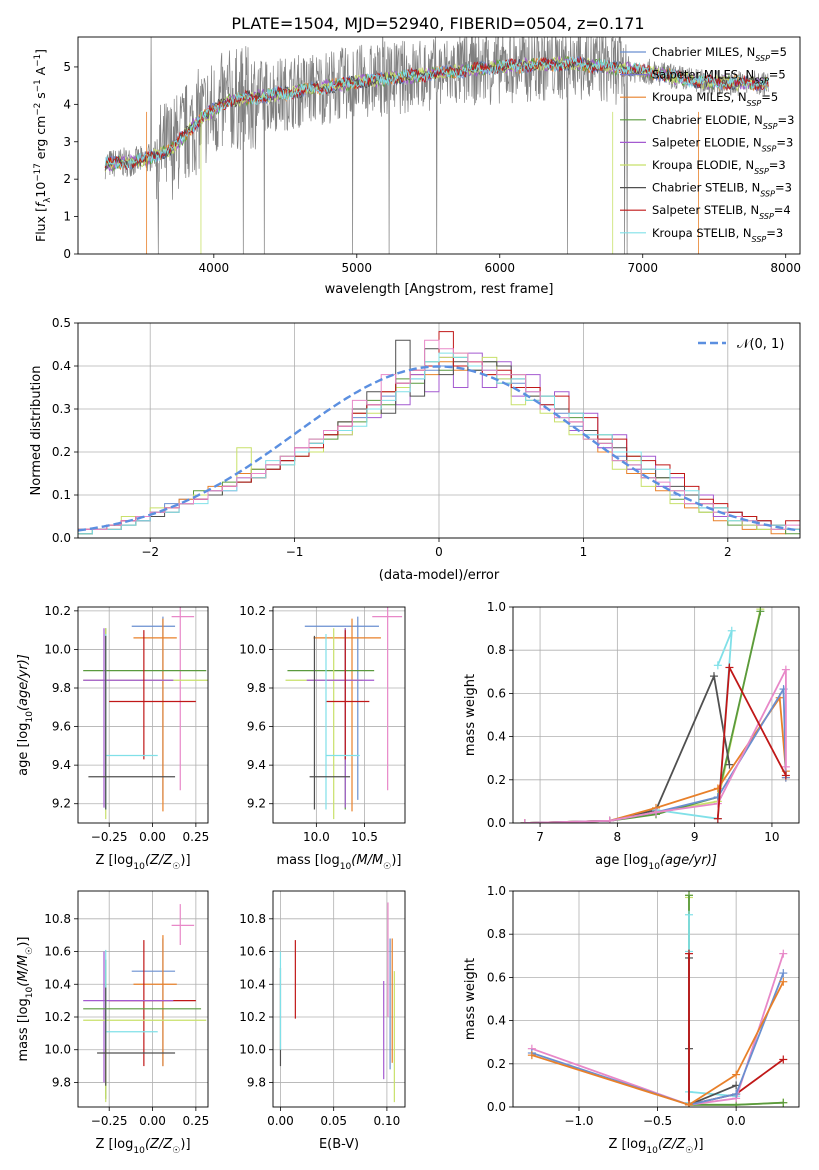  Describe the element at coordinates (719, 77) in the screenshot. I see `legend-label: Salpeter MILES, NSSP=5` at that location.